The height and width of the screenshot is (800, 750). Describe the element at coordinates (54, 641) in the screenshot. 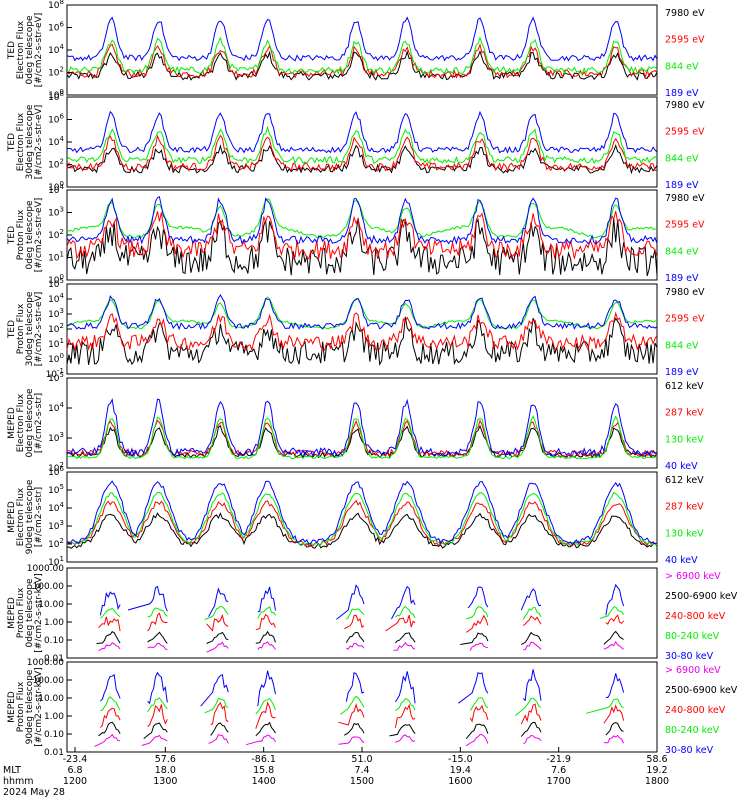

I see `y-tick-label: 0.10` at that location.